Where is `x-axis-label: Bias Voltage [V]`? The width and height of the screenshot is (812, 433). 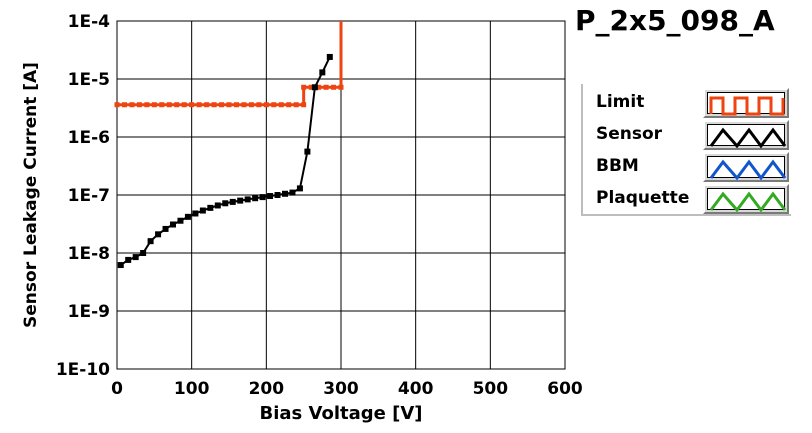 x-axis-label: Bias Voltage [V] is located at coordinates (341, 413).